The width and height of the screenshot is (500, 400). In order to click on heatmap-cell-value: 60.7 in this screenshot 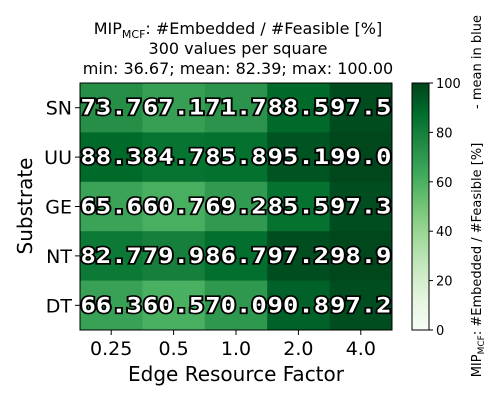, I will do `click(173, 207)`.